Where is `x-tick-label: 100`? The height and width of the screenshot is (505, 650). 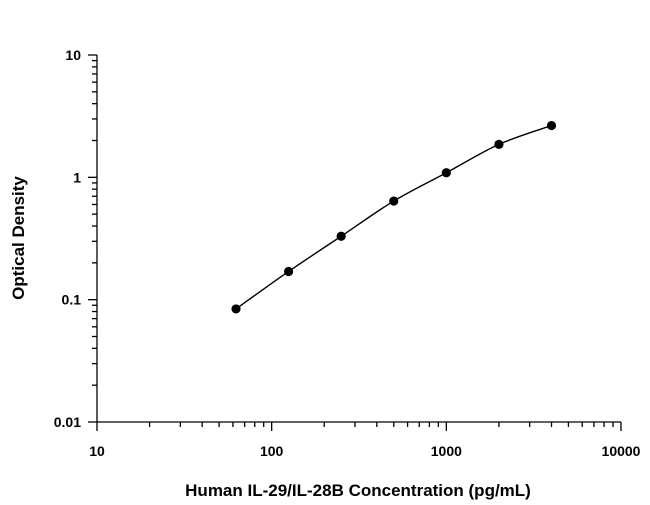 x-tick-label: 100 is located at coordinates (272, 451).